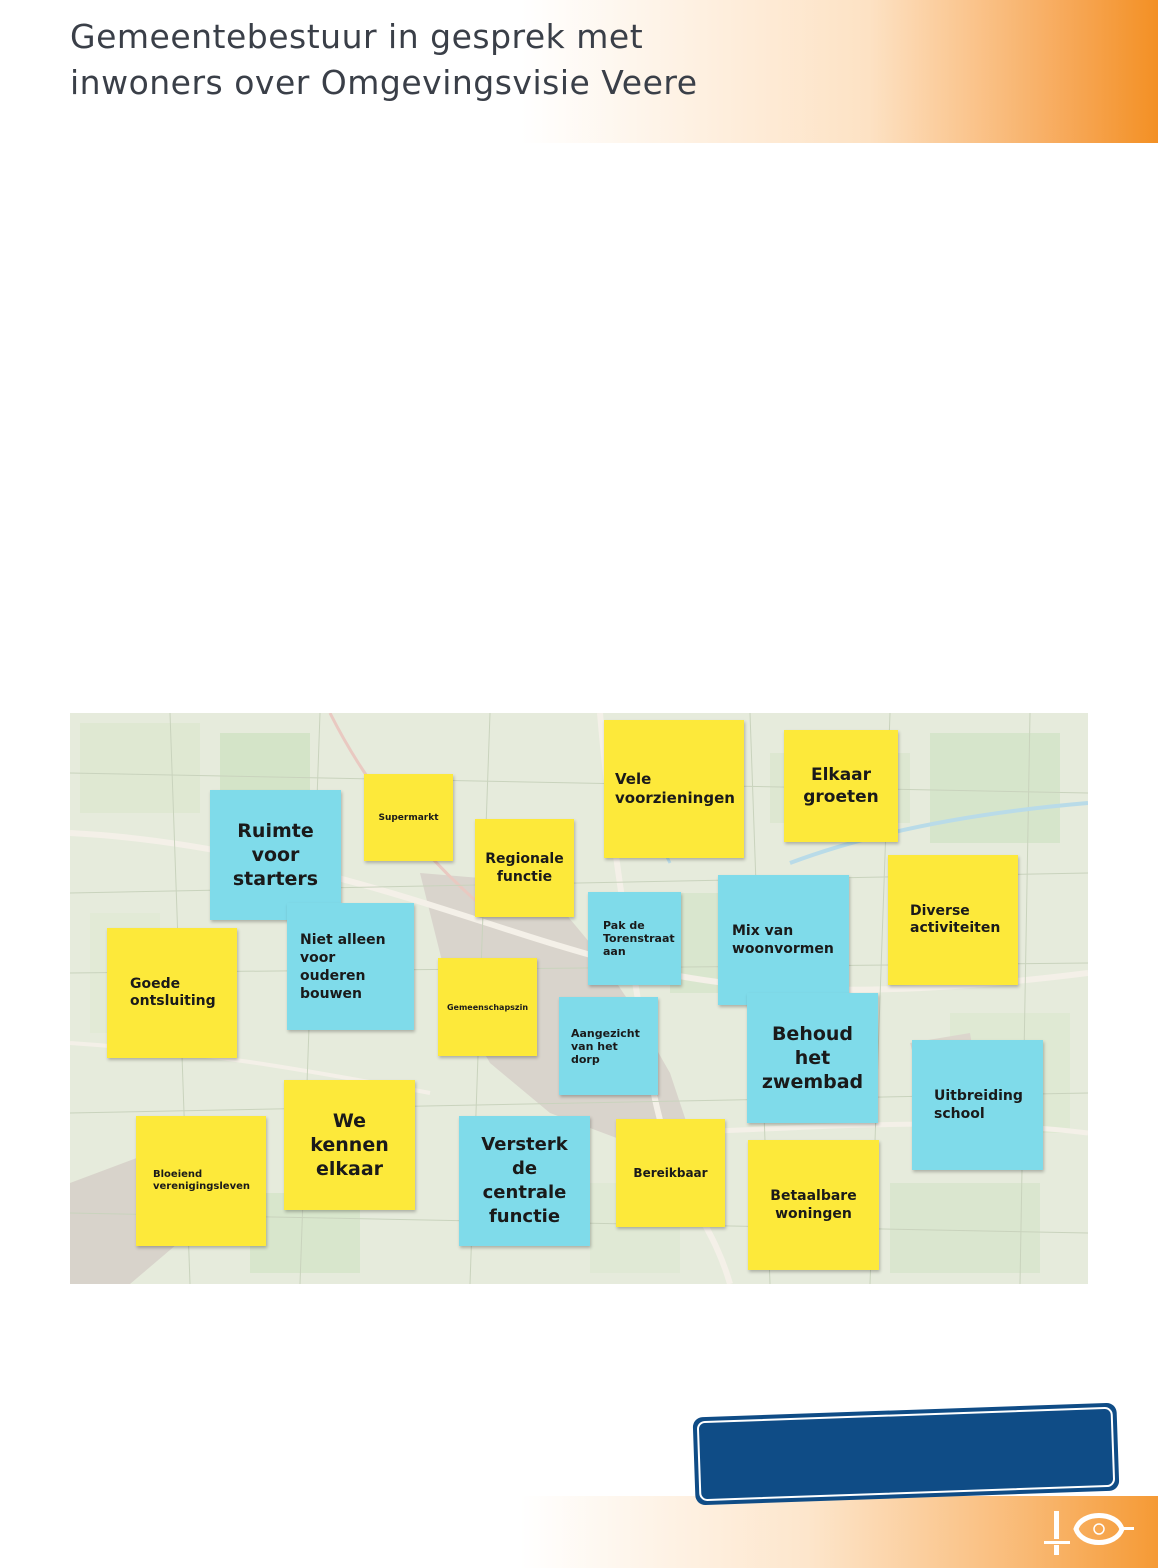 The width and height of the screenshot is (1158, 1568). I want to click on page-title-line-2: inwoners over Omgevingsvisie Veere, so click(384, 82).